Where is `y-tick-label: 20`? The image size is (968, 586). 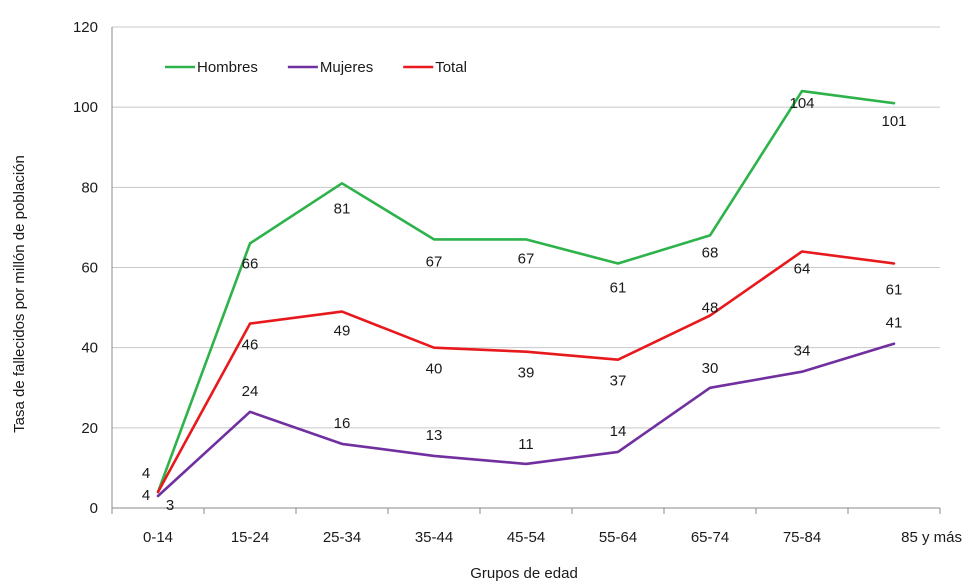
y-tick-label: 20 is located at coordinates (89, 428).